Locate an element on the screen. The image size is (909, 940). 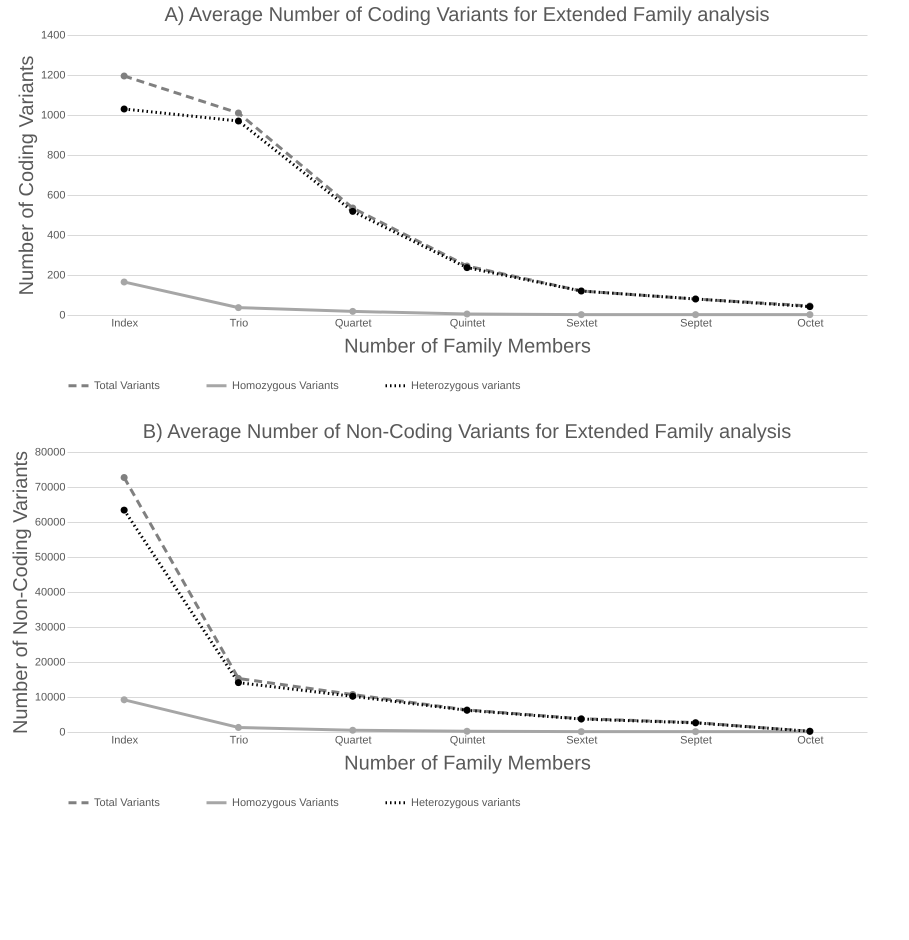
y-tick-label: 30000 is located at coordinates (50, 628).